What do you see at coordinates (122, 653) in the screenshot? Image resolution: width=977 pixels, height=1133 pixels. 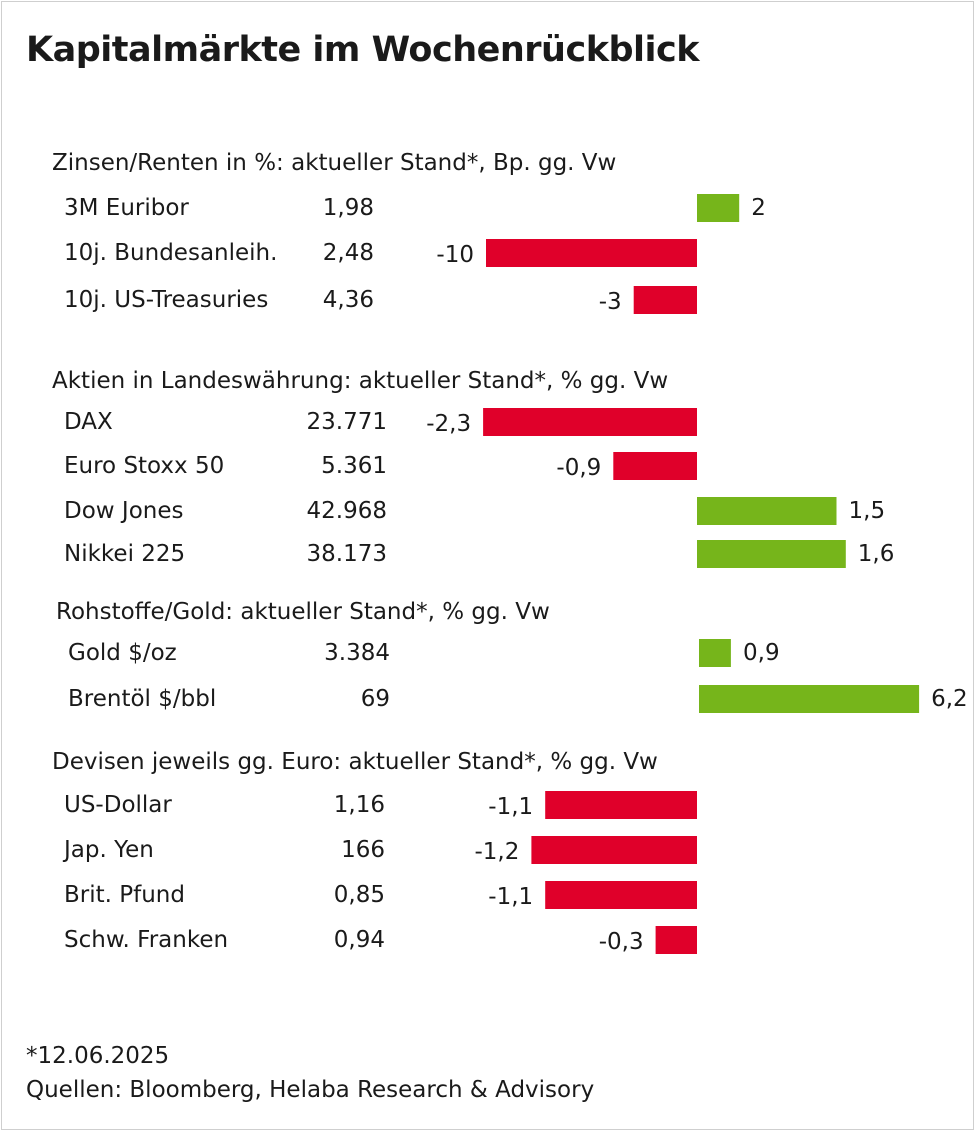 I see `row-label: Gold $/oz` at bounding box center [122, 653].